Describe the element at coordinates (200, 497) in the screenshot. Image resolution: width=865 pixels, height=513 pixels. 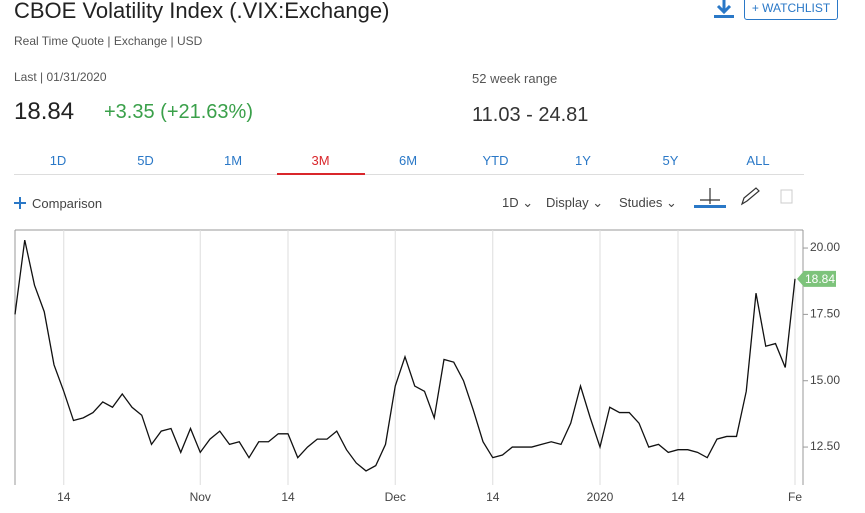
I see `x-tick-label: Nov` at that location.